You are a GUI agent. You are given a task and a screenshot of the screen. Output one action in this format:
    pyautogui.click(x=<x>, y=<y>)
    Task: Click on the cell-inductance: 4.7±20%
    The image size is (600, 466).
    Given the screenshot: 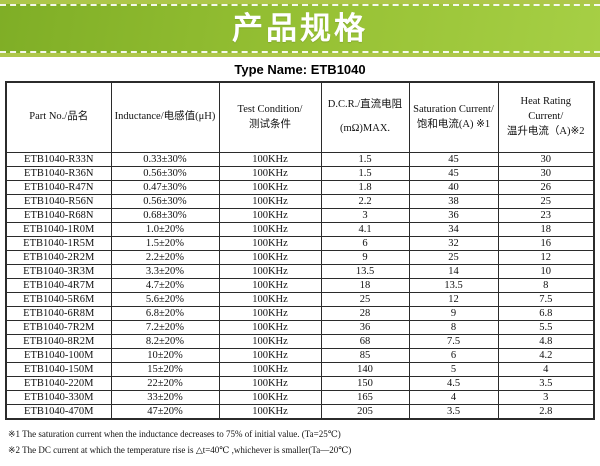 What is the action you would take?
    pyautogui.click(x=165, y=285)
    